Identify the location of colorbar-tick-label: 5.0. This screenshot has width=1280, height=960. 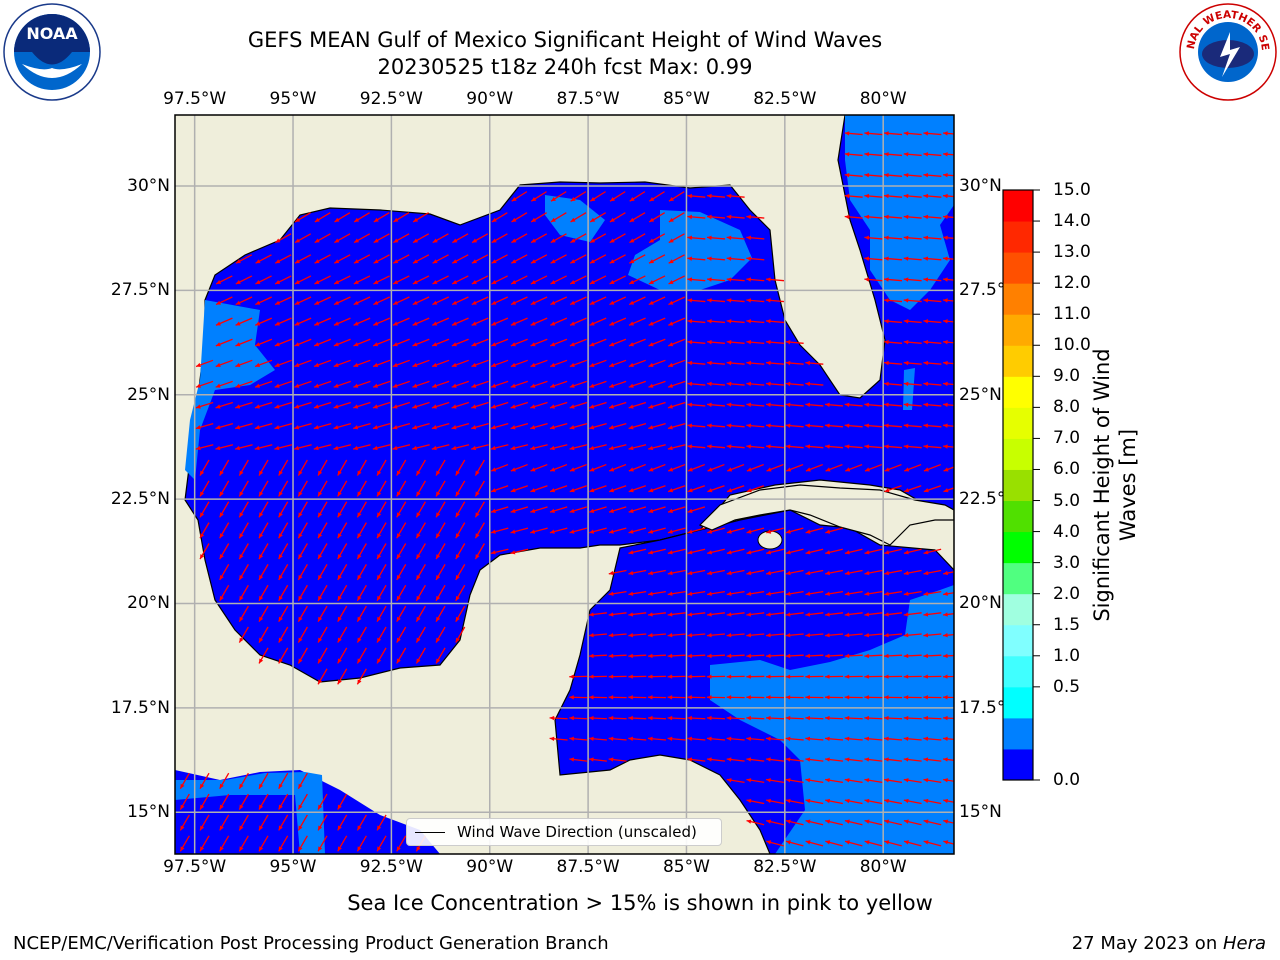
(1067, 500).